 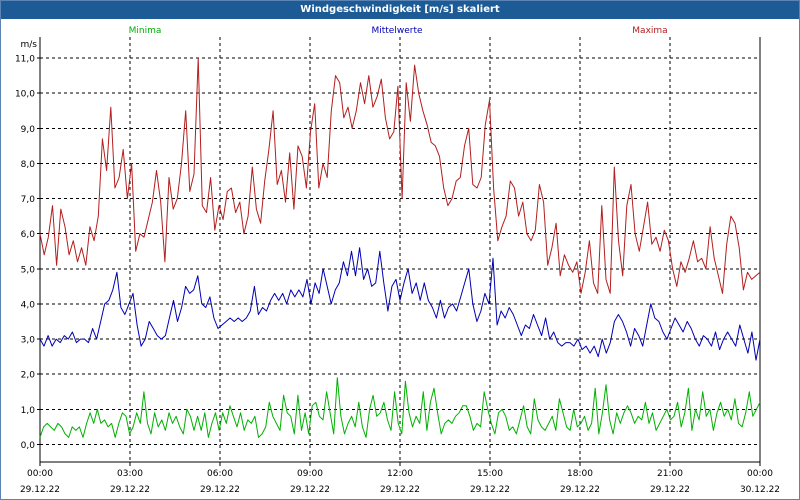 I want to click on y-tick-label: 0,0, so click(x=28, y=446).